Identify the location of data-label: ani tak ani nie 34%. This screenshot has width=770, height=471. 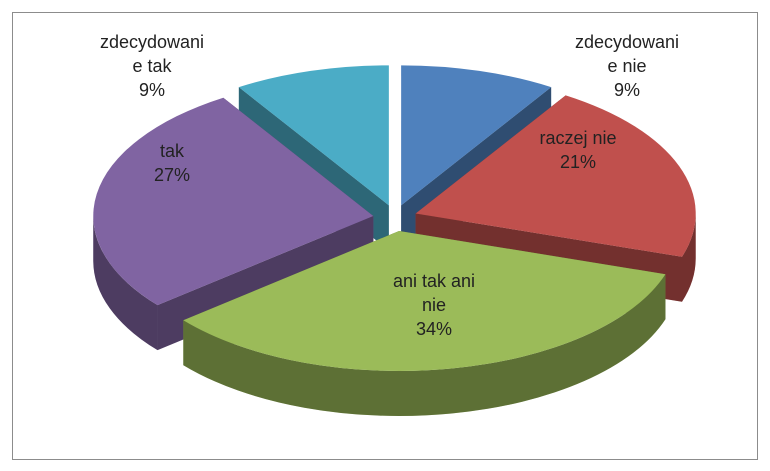
(434, 305).